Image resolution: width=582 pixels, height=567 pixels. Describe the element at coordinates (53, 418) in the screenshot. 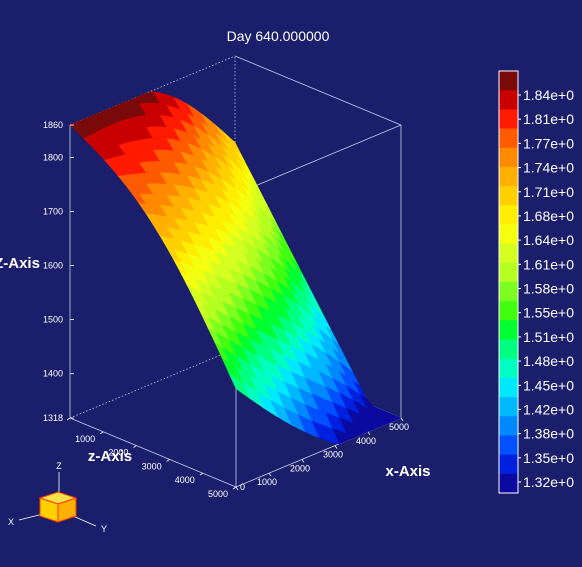

I see `vertical-tick-label: 1318` at that location.